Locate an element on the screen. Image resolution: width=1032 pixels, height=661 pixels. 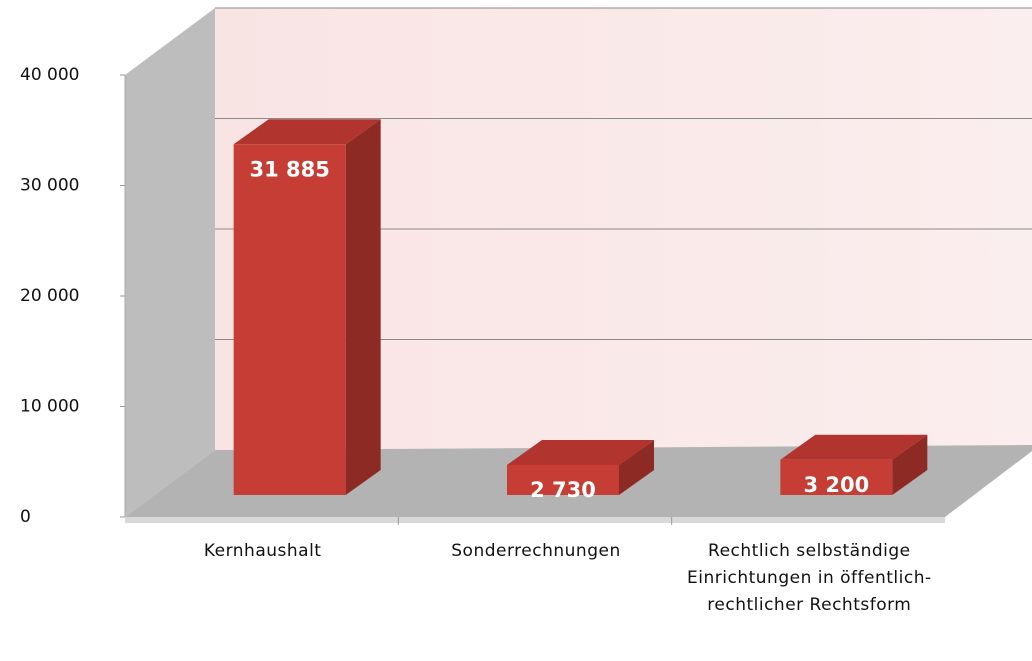
floor-edge is located at coordinates (535, 520).